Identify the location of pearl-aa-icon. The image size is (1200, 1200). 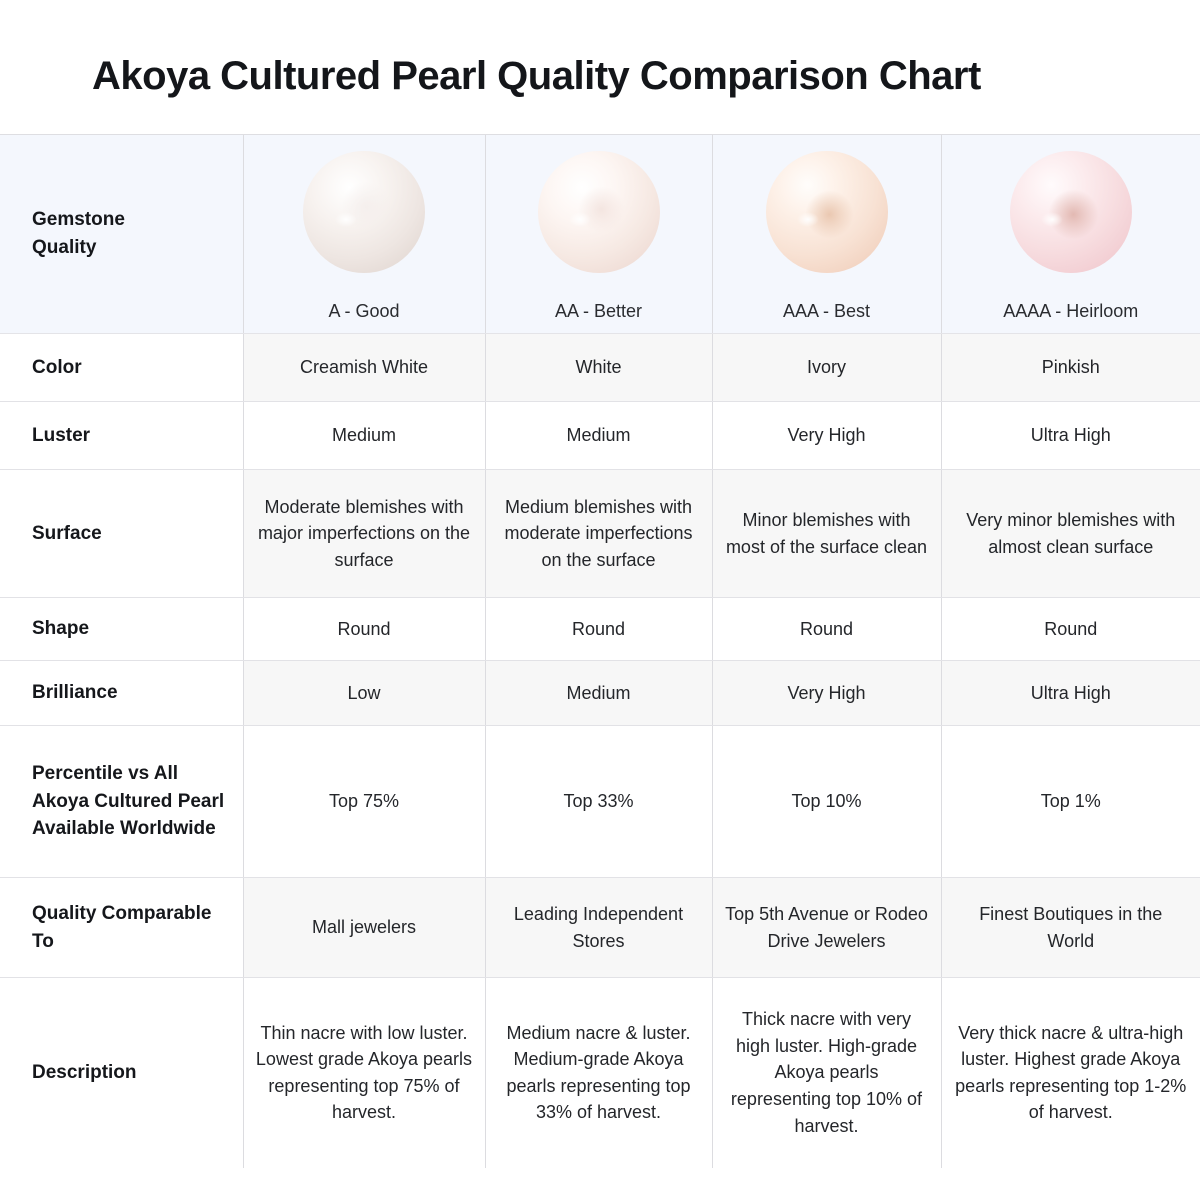
(598, 212).